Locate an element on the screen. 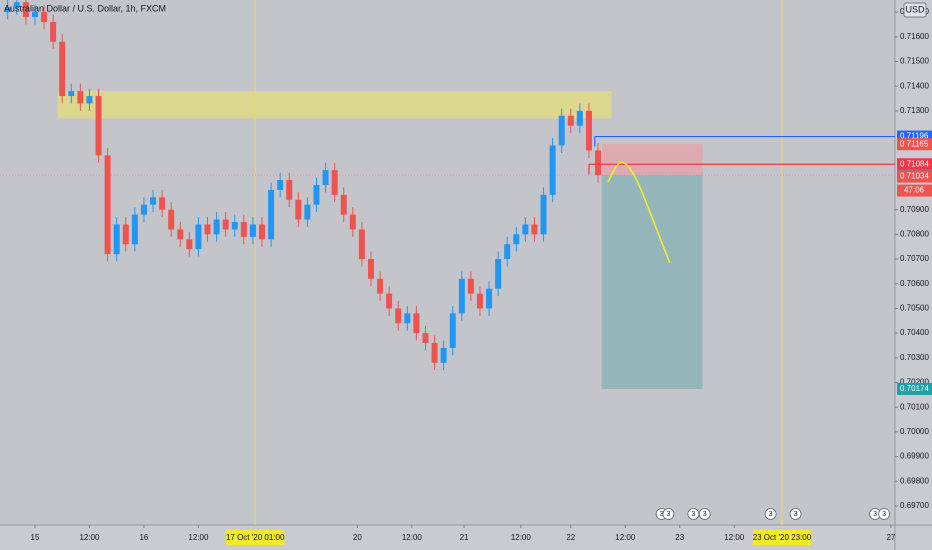 This screenshot has width=932, height=550. supply-zone is located at coordinates (334, 105).